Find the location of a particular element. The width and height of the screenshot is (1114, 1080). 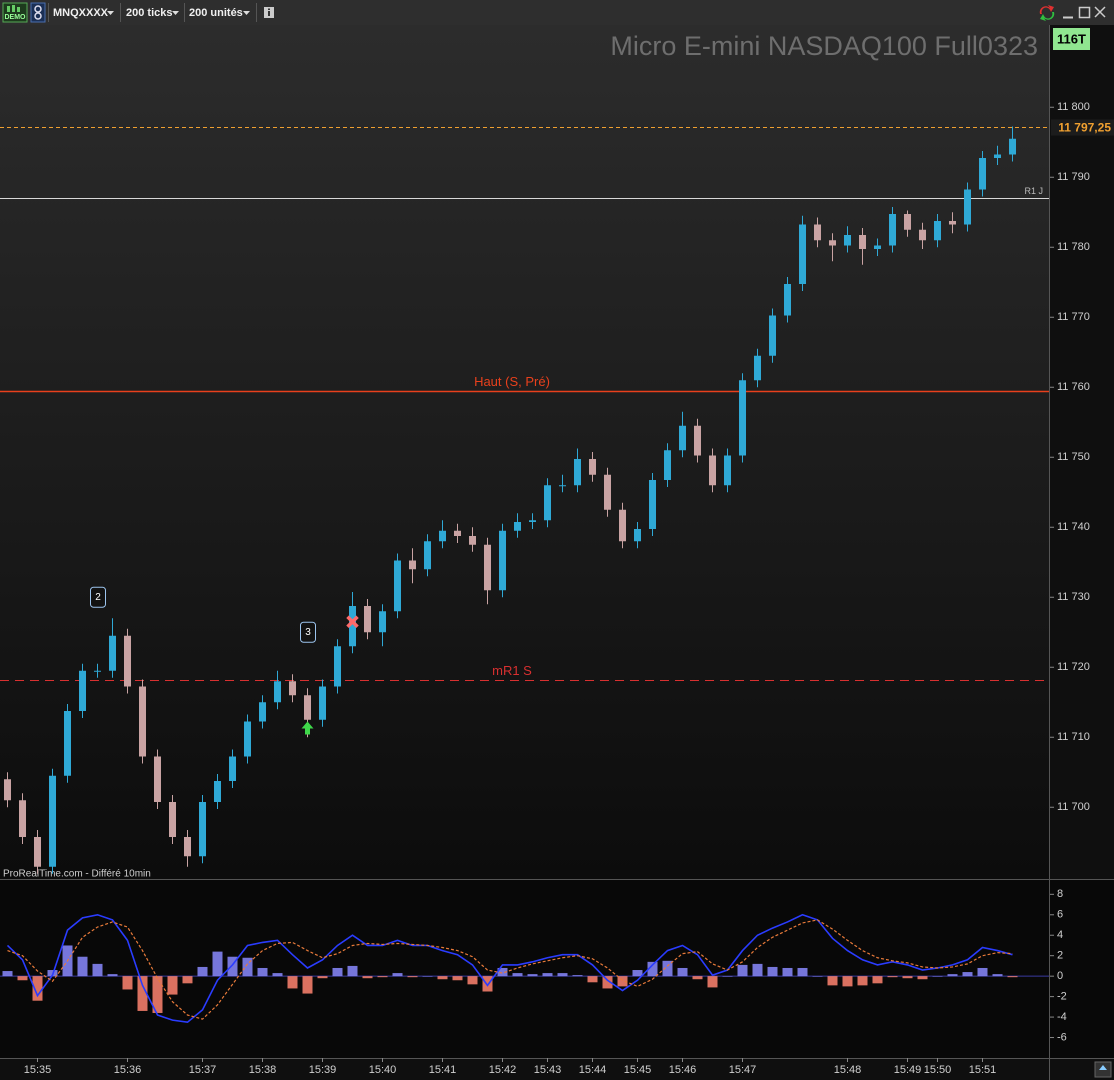

demo-icon is located at coordinates (18, 9).